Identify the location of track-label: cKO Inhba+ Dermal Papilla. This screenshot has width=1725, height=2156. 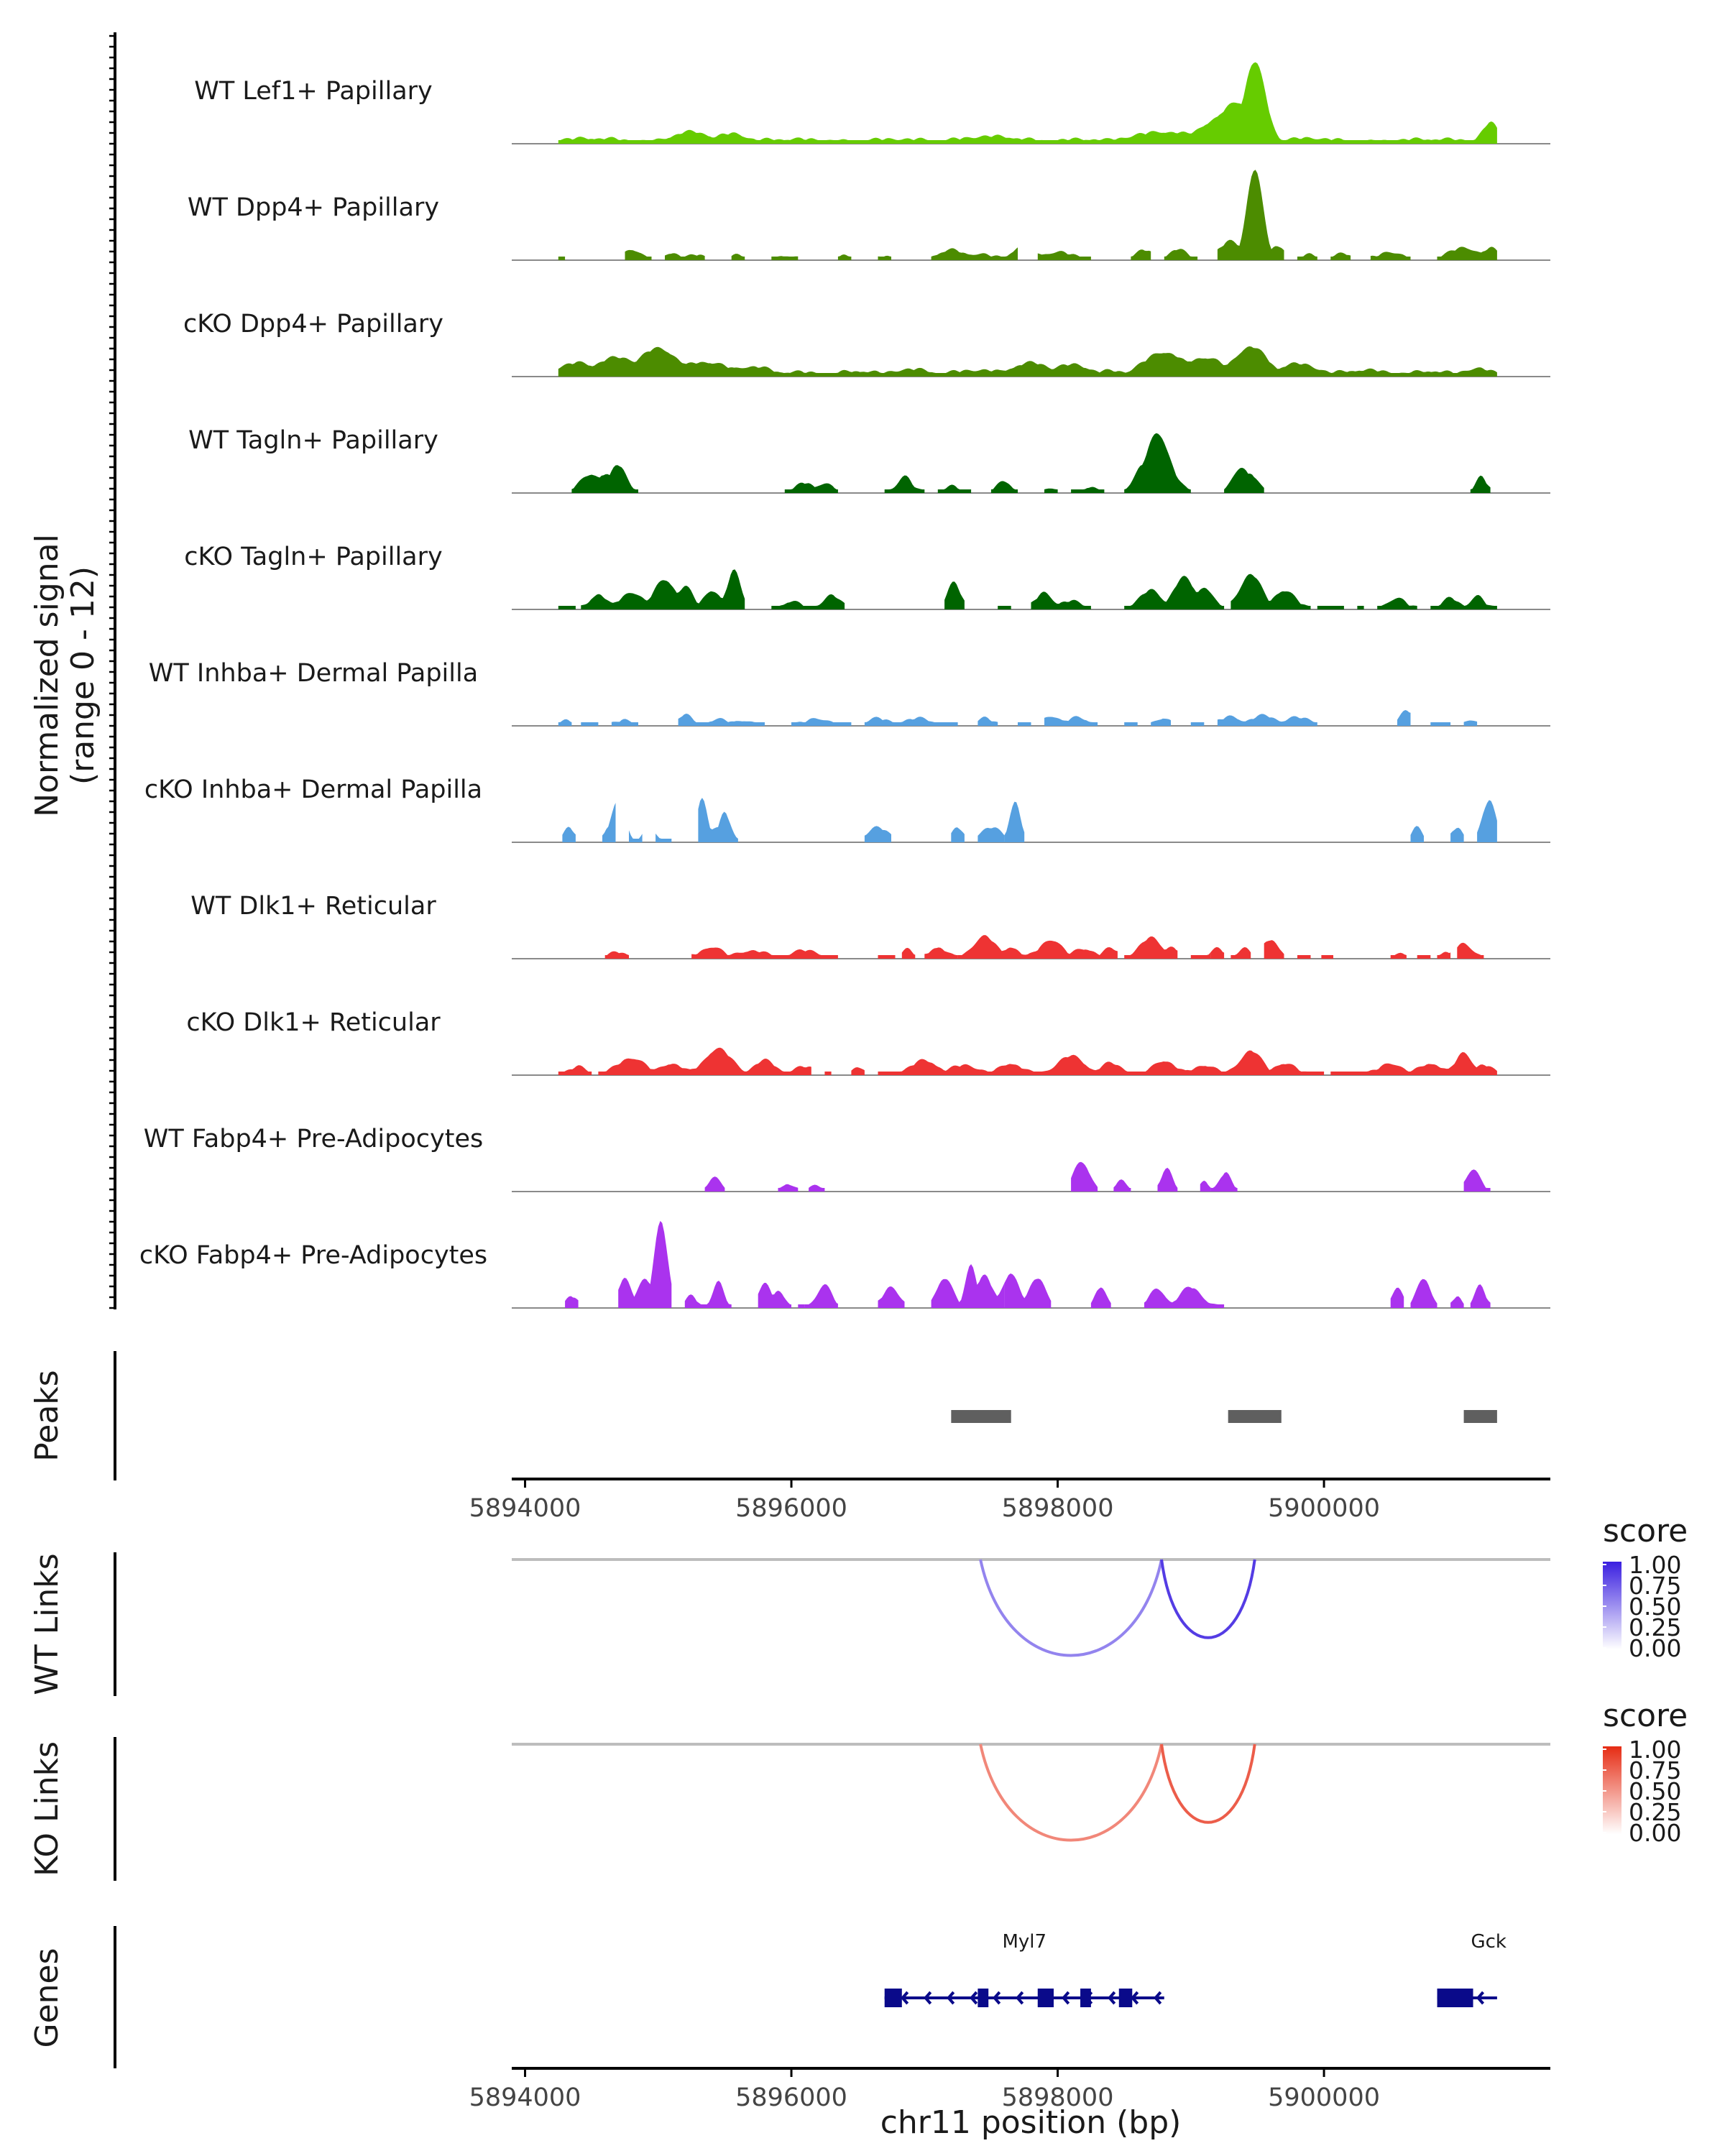
(313, 789).